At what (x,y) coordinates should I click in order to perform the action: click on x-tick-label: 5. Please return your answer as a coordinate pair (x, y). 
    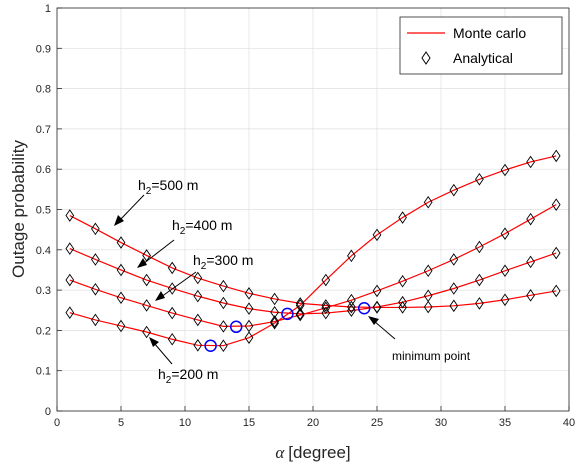
    Looking at the image, I should click on (121, 423).